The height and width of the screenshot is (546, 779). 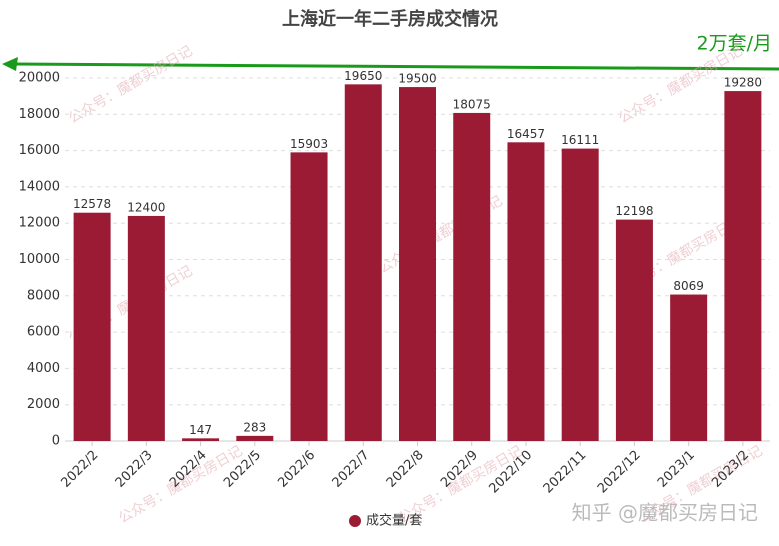 What do you see at coordinates (688, 286) in the screenshot?
I see `value-label: 8069` at bounding box center [688, 286].